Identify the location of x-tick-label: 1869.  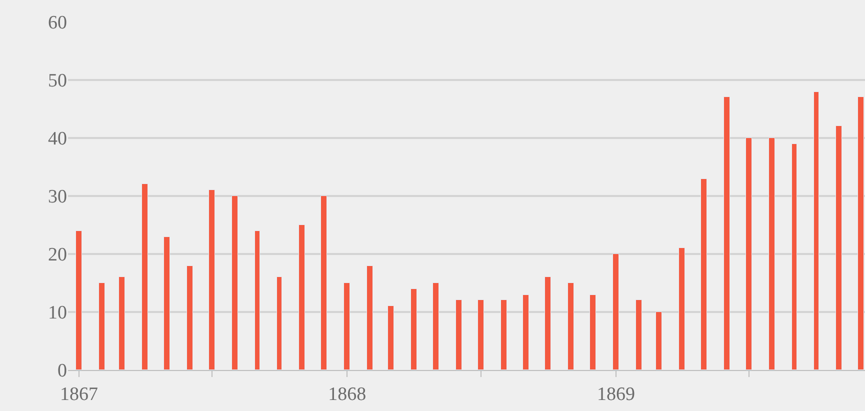
(615, 394).